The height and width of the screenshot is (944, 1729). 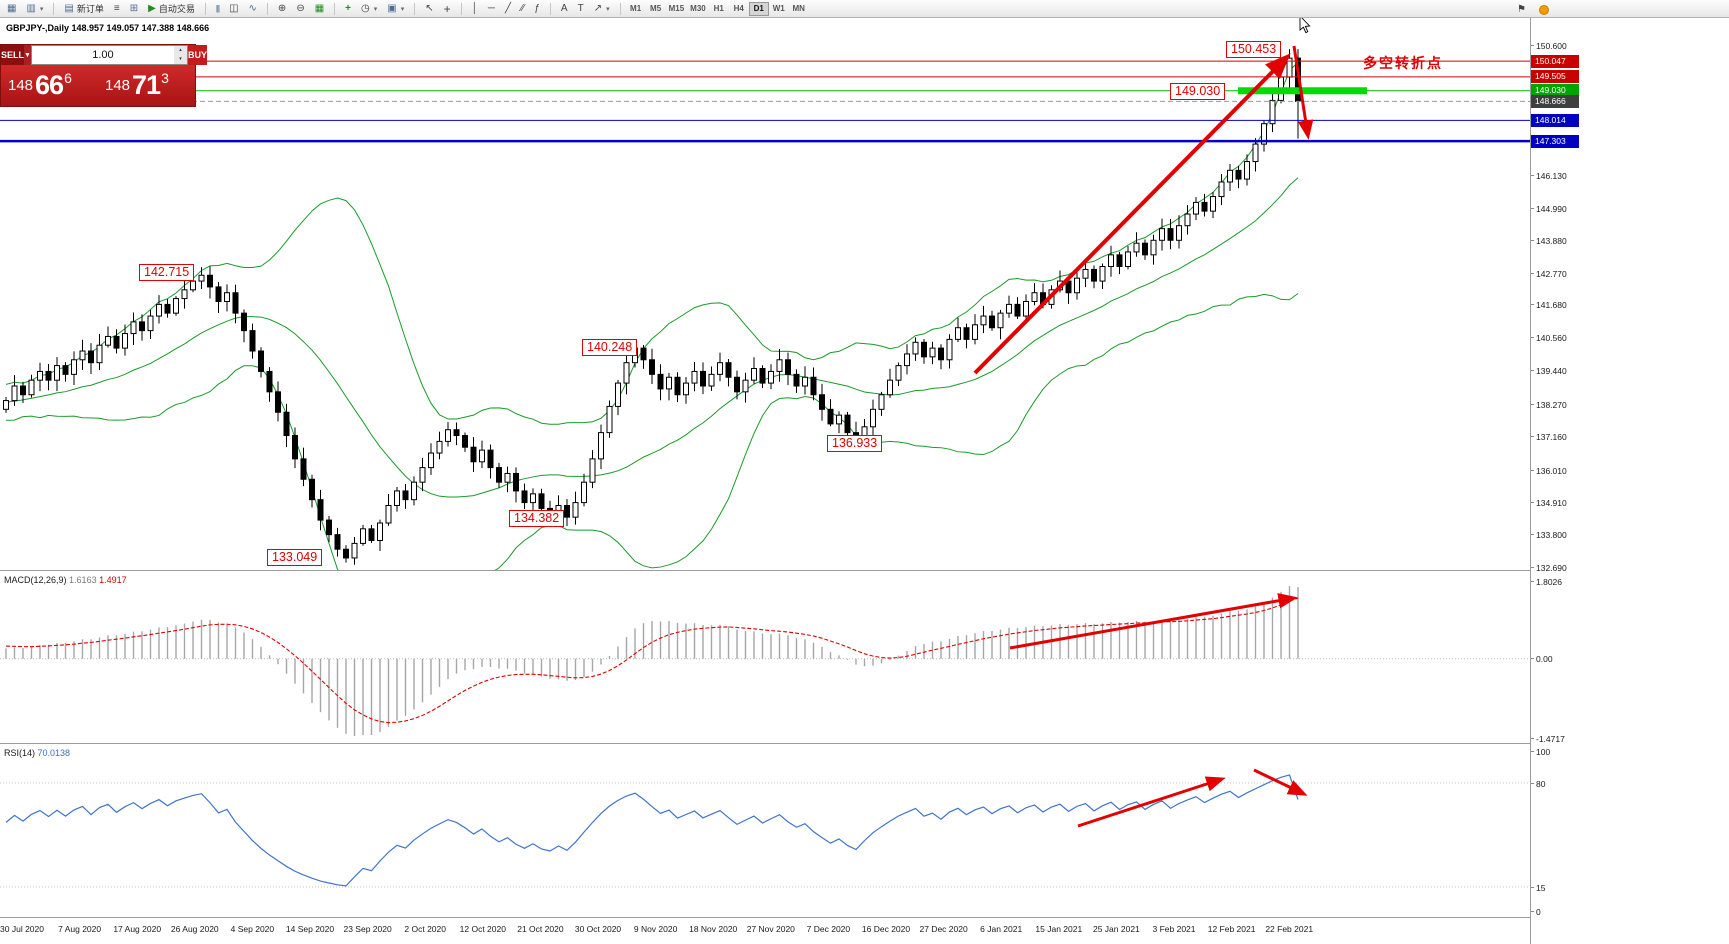 I want to click on date-axis-label: 23 Sep 2020, so click(x=367, y=929).